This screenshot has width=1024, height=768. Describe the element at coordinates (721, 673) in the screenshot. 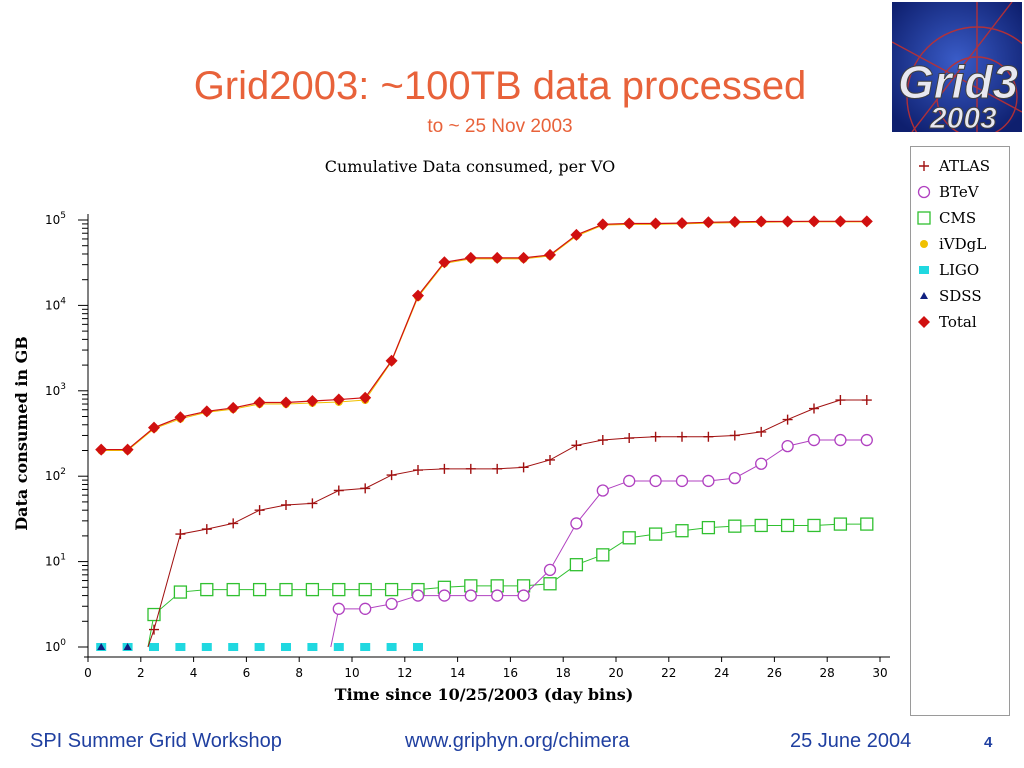

I see `x-tick-label: 24` at that location.